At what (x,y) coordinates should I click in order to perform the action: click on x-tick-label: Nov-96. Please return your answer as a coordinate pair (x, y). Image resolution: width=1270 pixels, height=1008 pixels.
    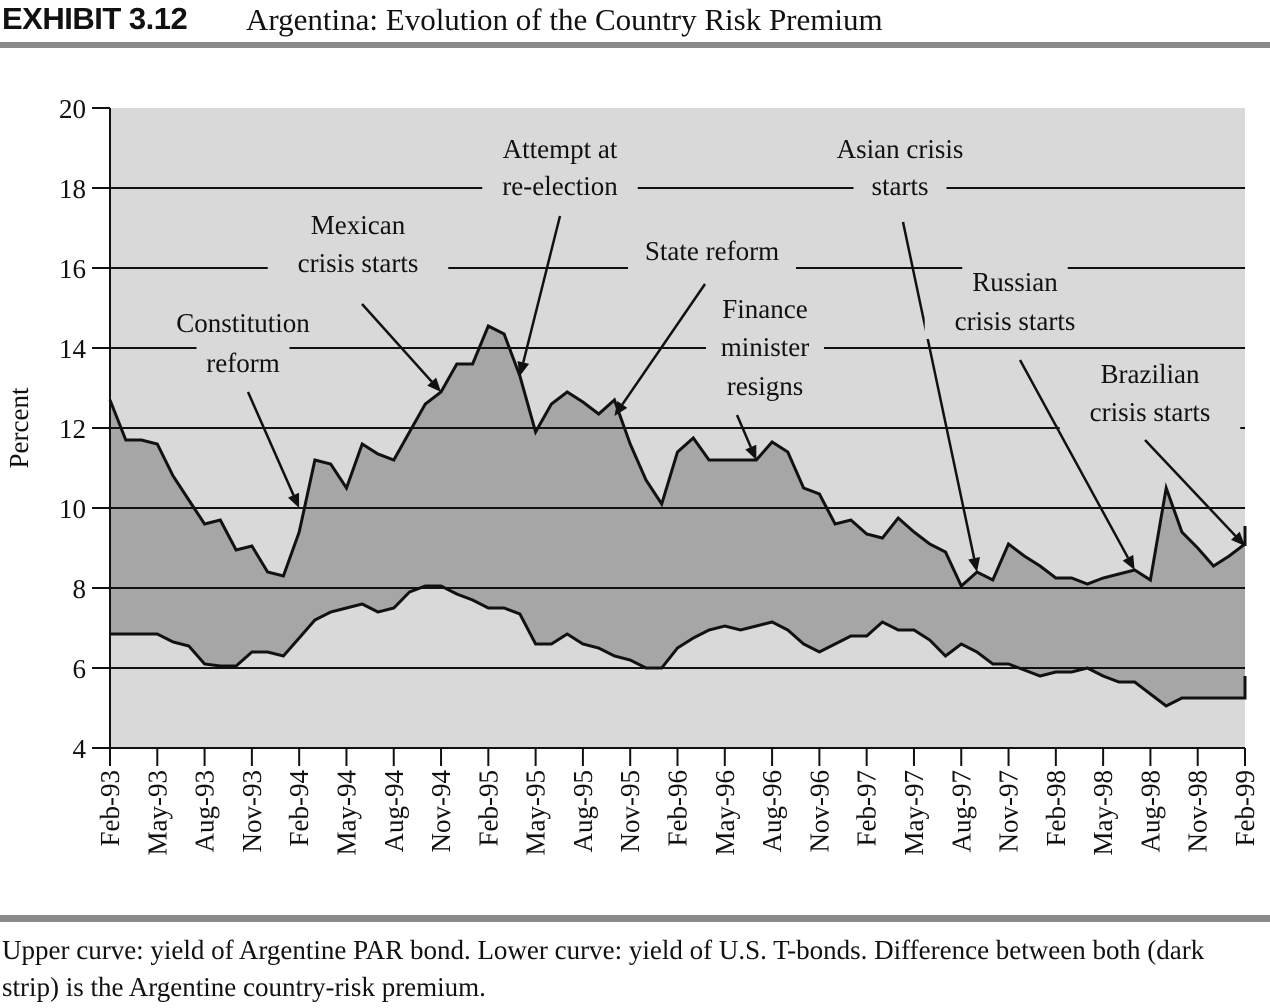
    Looking at the image, I should click on (819, 811).